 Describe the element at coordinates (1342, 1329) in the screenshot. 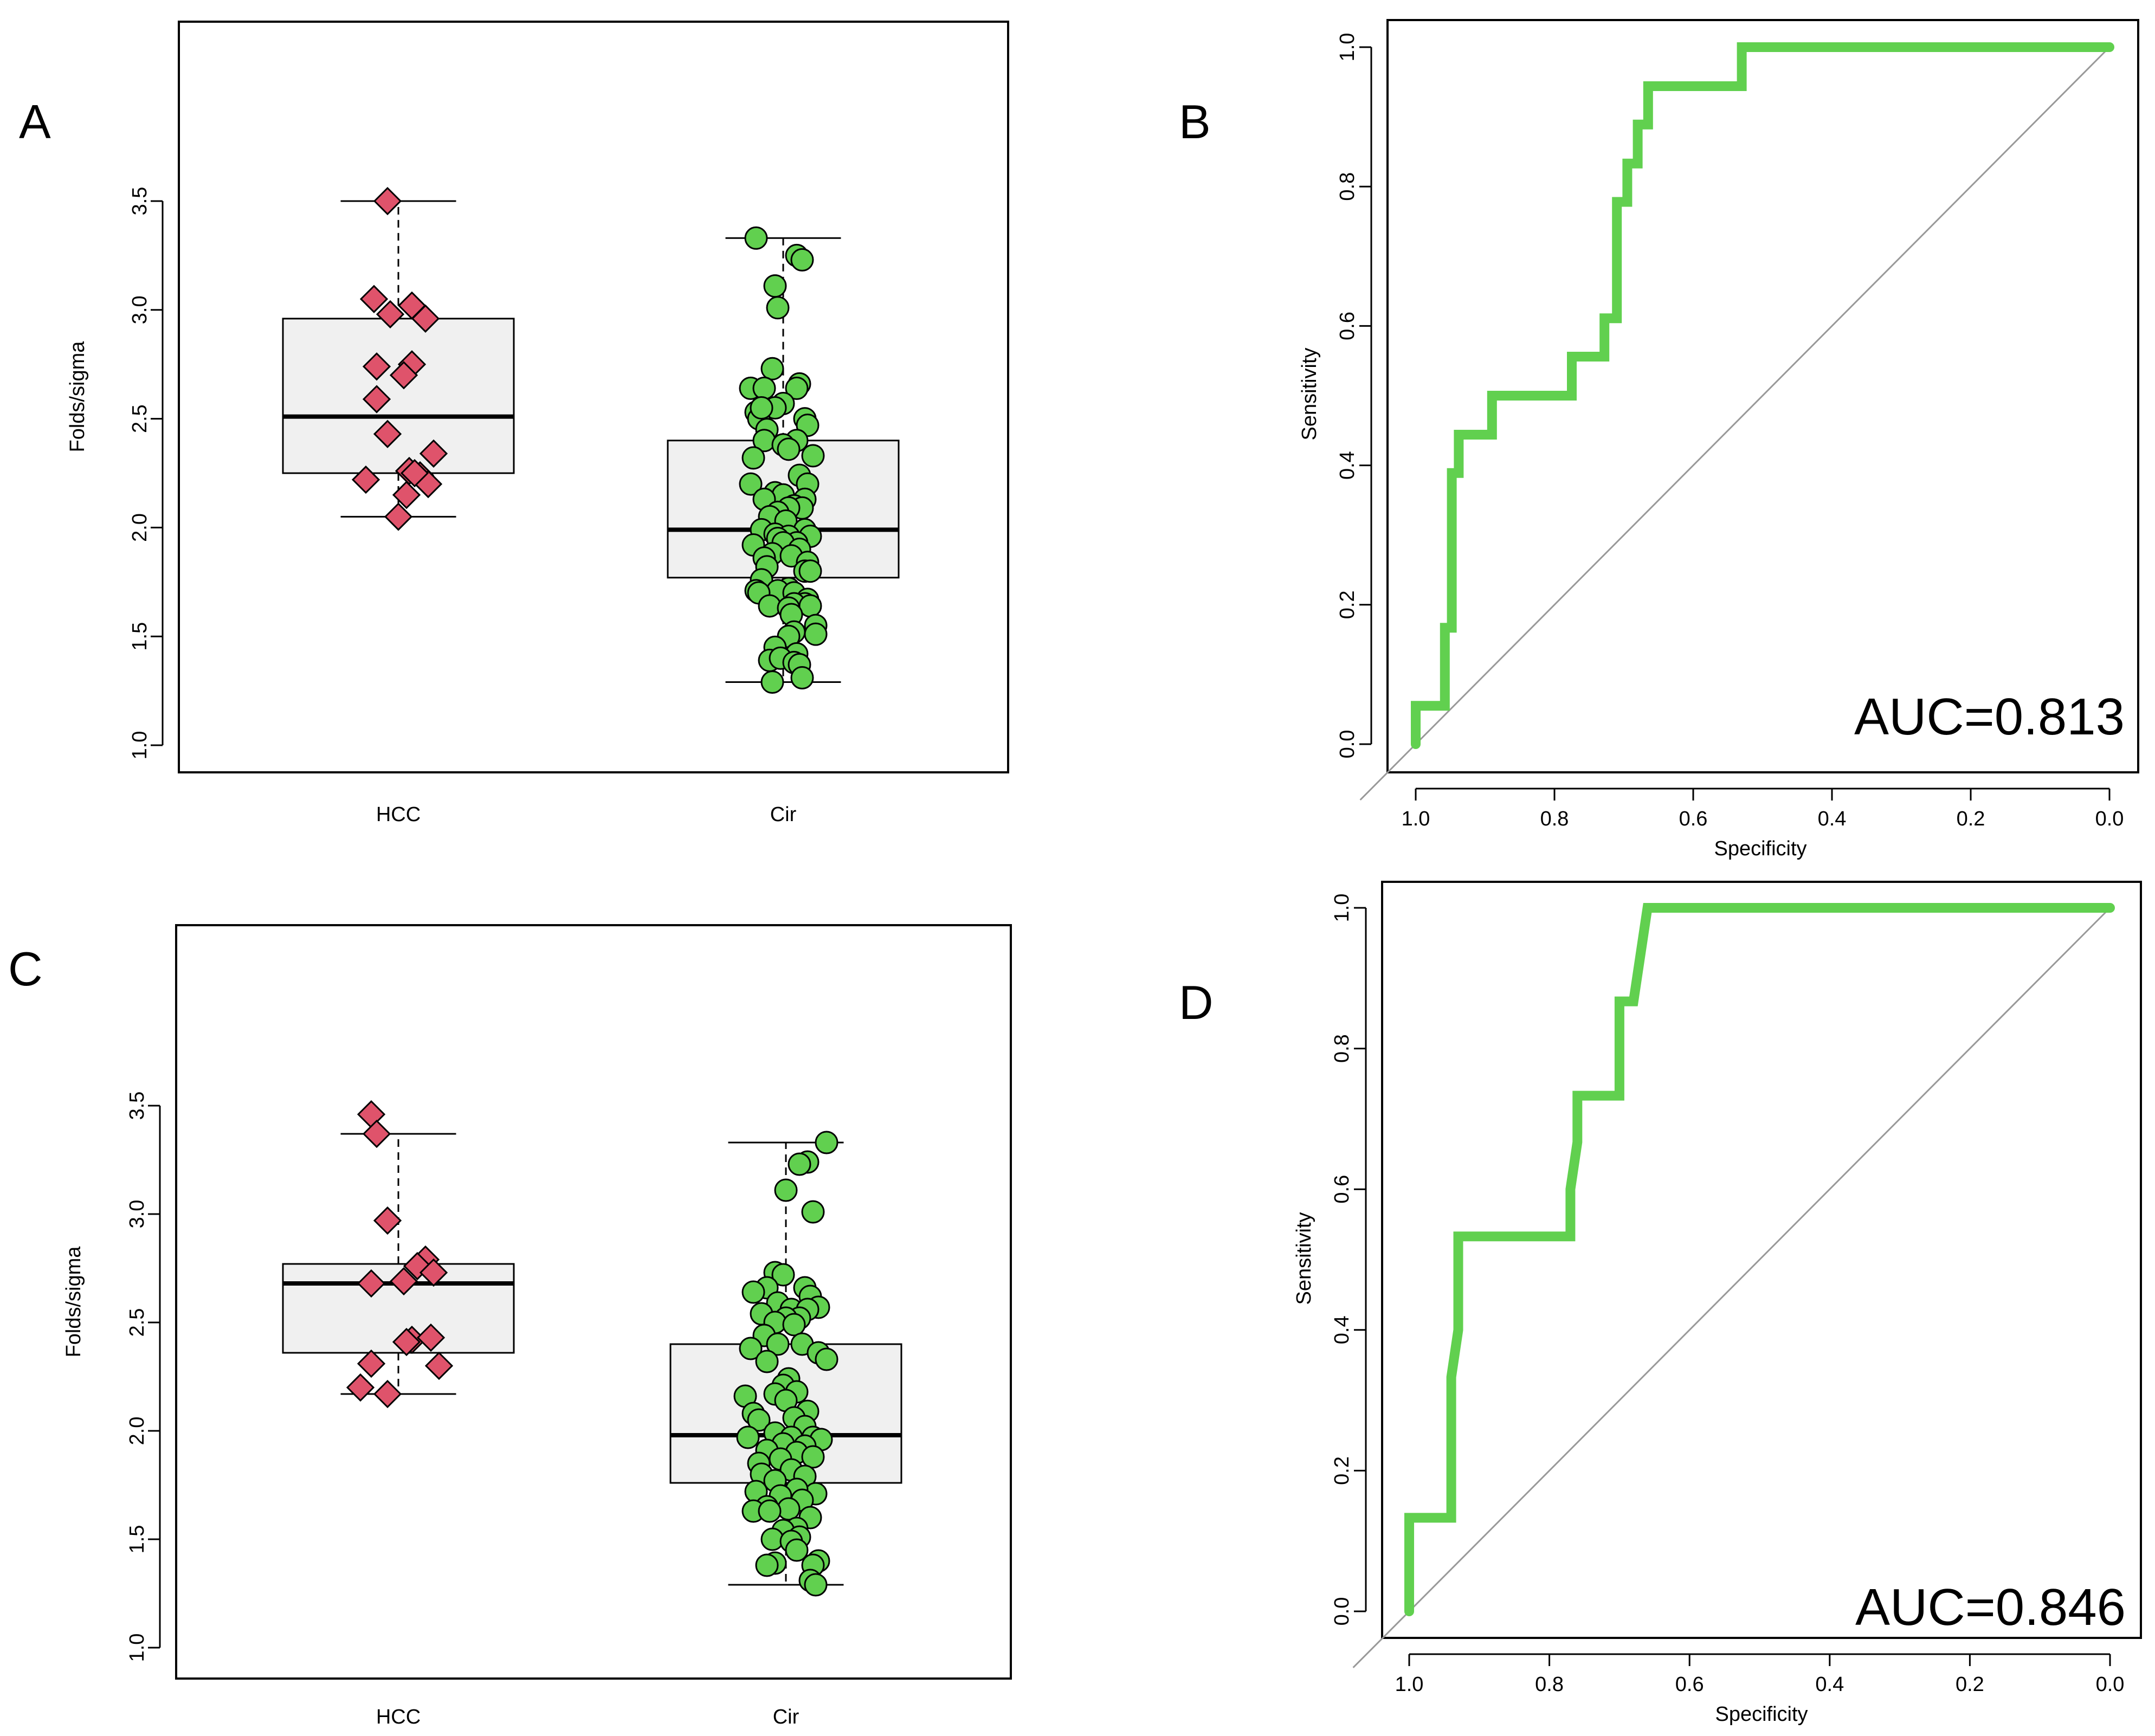

I see `y-tick-label: 0.4` at that location.